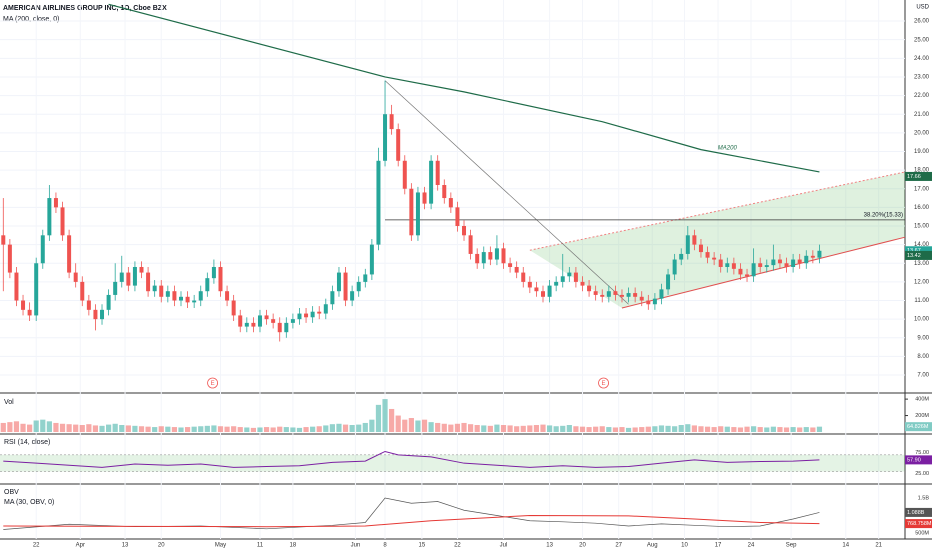 This screenshot has height=550, width=932. I want to click on y-tick-label: 1.5B, so click(924, 498).